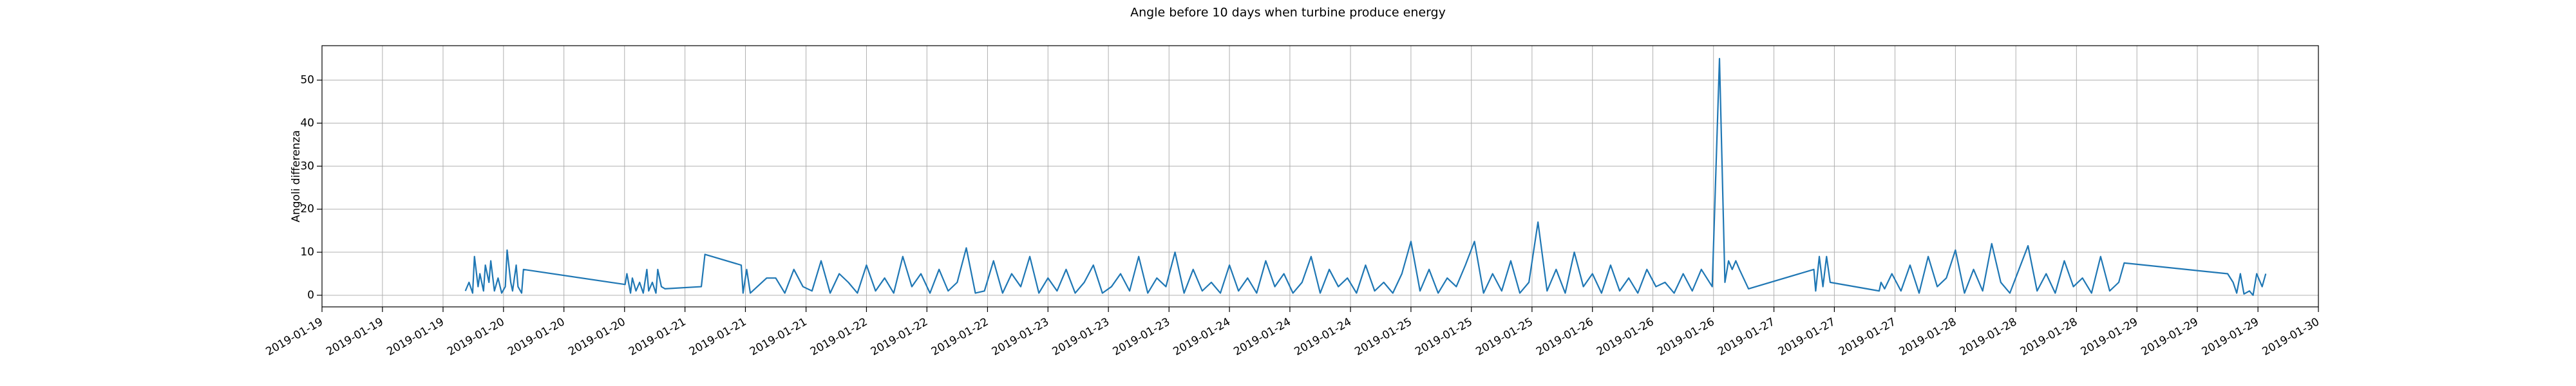 The width and height of the screenshot is (2576, 386). Describe the element at coordinates (307, 80) in the screenshot. I see `y-tick-label: 50` at that location.